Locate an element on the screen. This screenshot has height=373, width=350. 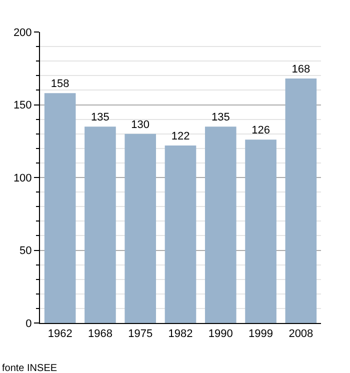
y-tick-label: 150 is located at coordinates (22, 106).